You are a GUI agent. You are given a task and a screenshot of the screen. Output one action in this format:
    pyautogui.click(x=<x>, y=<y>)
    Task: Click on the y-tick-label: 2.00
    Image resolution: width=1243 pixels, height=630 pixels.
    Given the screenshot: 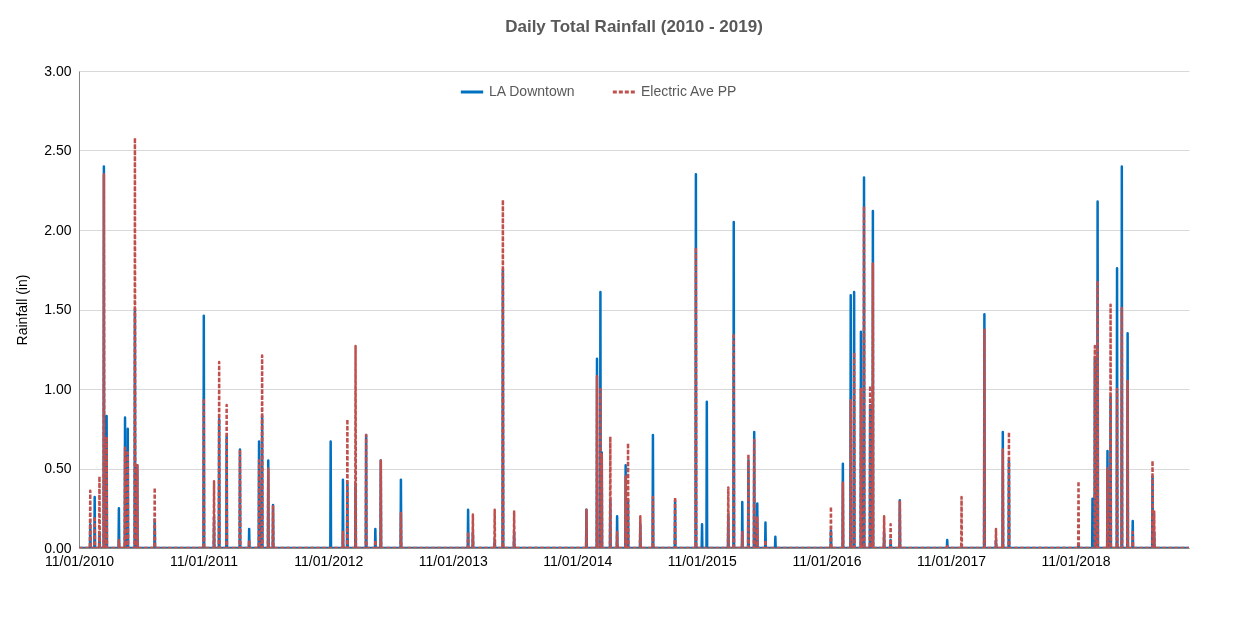 What is the action you would take?
    pyautogui.click(x=58, y=229)
    